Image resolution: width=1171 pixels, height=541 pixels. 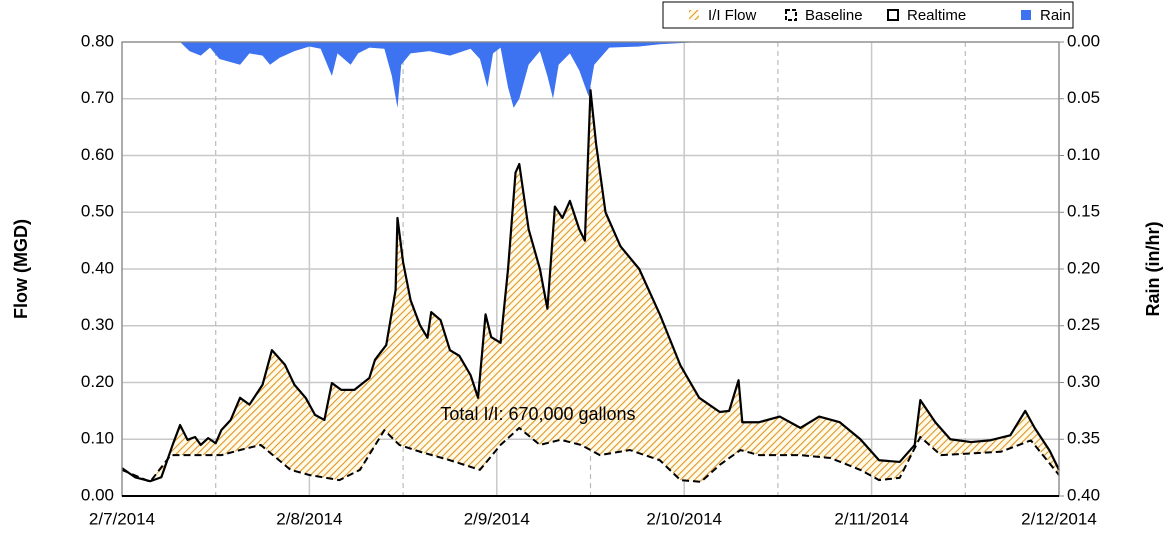 I want to click on y2-tick-label: 0.20, so click(x=1083, y=267).